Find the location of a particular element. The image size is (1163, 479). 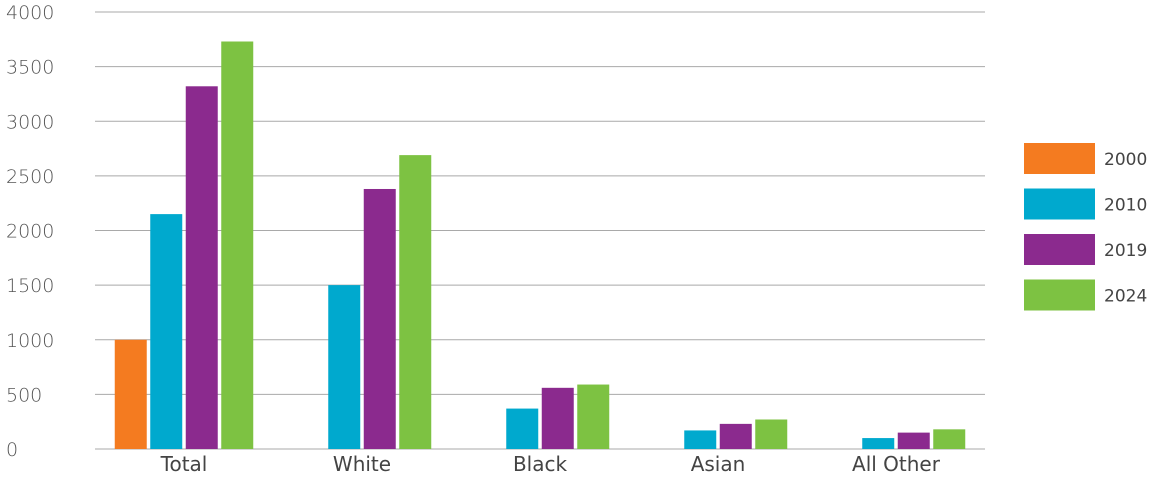

bar-total-2019 is located at coordinates (201, 267).